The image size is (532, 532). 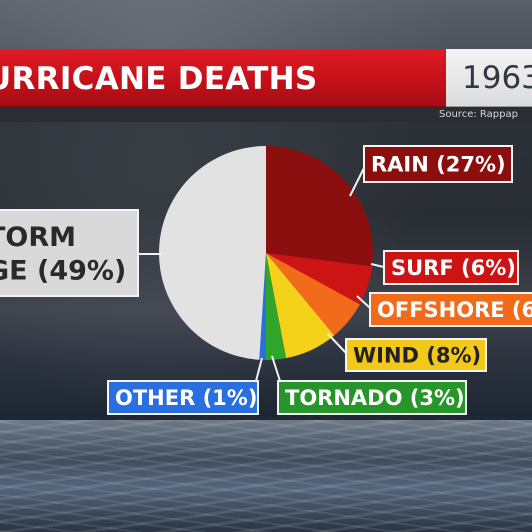 I want to click on title-bar, so click(x=223, y=78).